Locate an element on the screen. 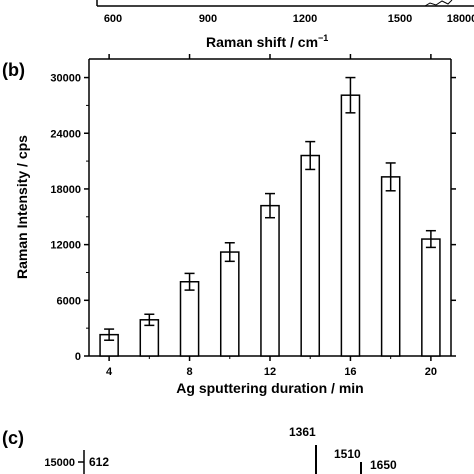 The image size is (474, 474). x-tick-label: 8 is located at coordinates (189, 372).